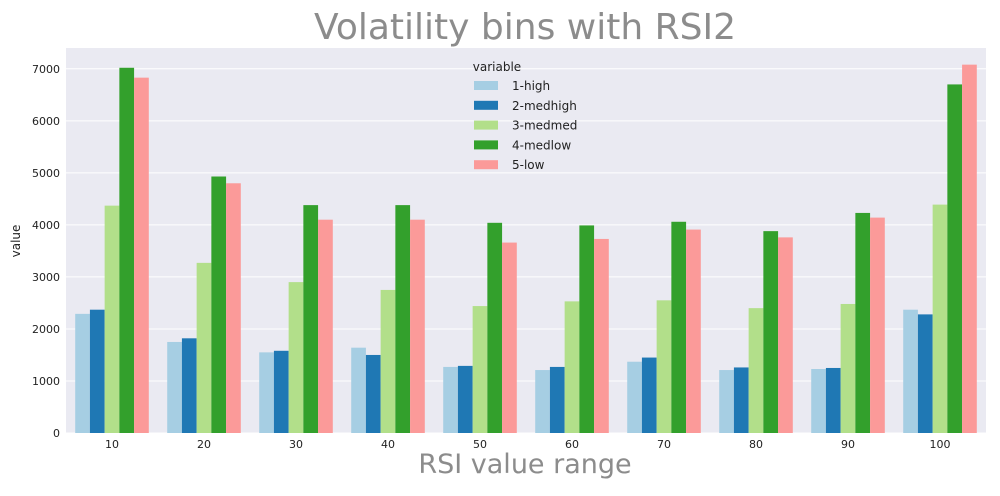 The height and width of the screenshot is (496, 1000). What do you see at coordinates (544, 126) in the screenshot?
I see `legend-label-3-medmed: 3-medmed` at bounding box center [544, 126].